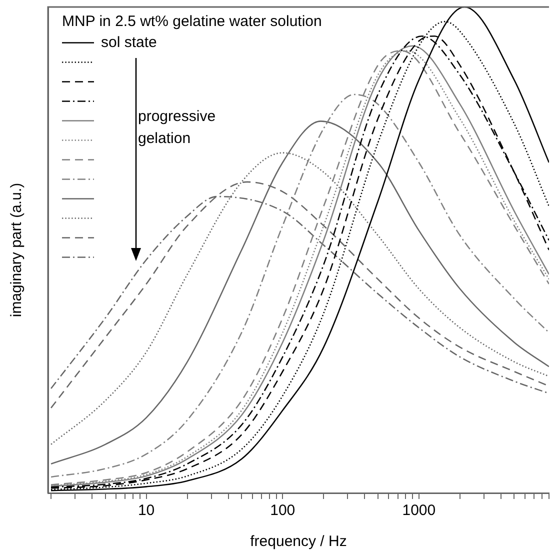  I want to click on annotation: progressive gelation, so click(177, 128).